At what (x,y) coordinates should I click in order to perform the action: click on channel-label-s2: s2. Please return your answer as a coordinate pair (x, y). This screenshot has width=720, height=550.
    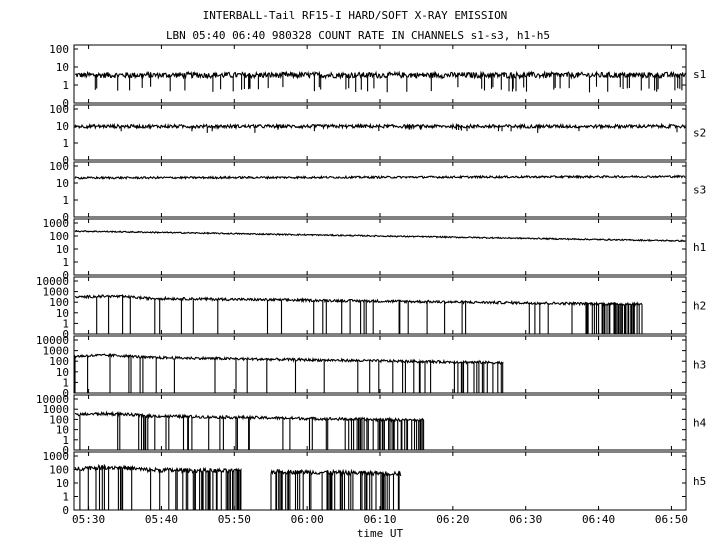
    Looking at the image, I should click on (699, 133).